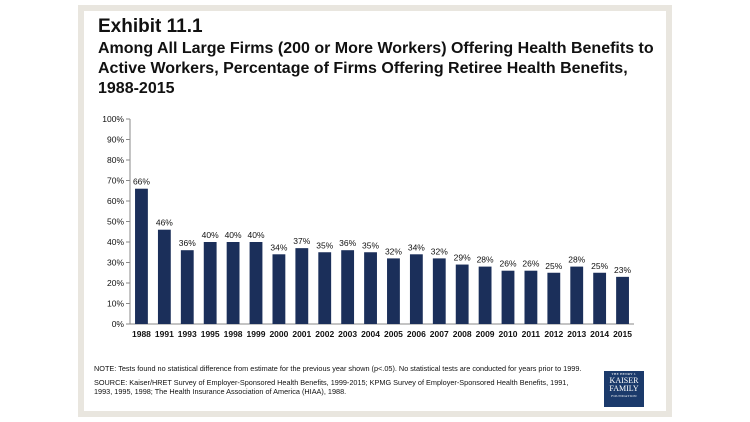  Describe the element at coordinates (164, 334) in the screenshot. I see `x-tick-label: 1991` at that location.